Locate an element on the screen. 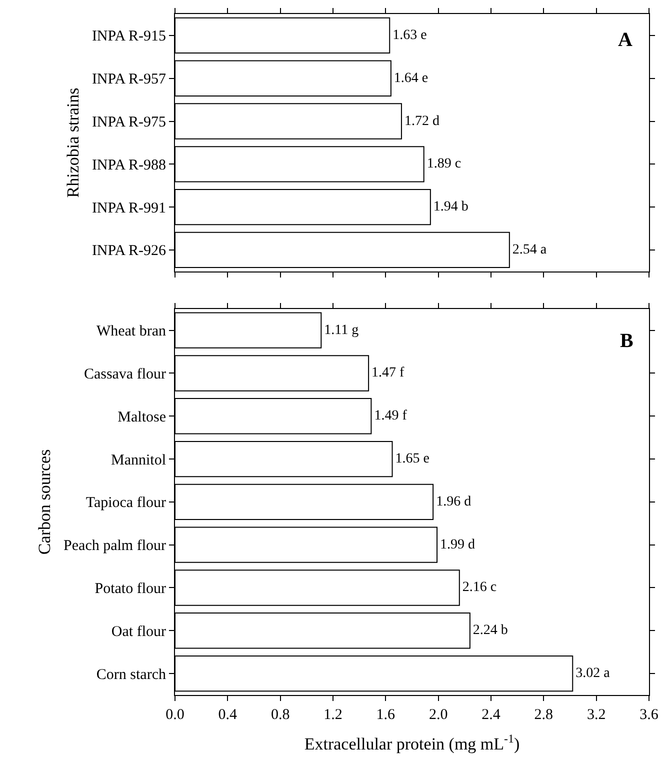 The image size is (667, 780). annotation: B is located at coordinates (627, 341).